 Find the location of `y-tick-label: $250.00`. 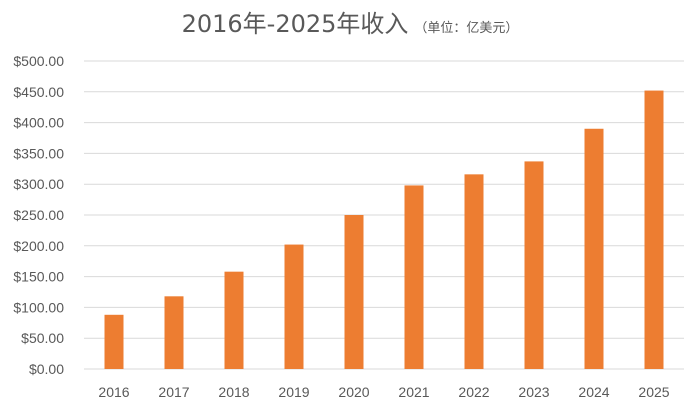

y-tick-label: $250.00 is located at coordinates (38, 215).